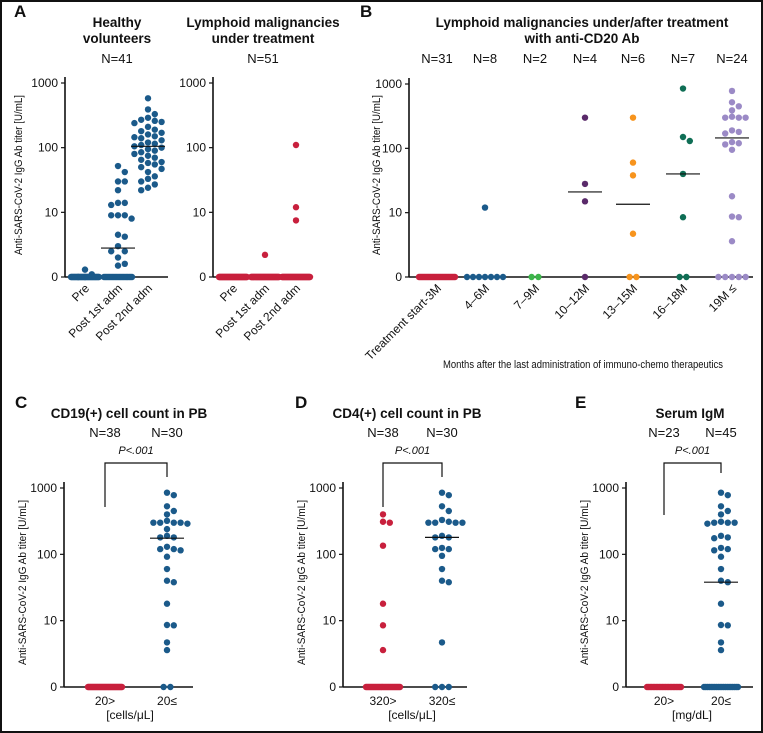 The height and width of the screenshot is (733, 763). I want to click on x-tick-label: 20≤, so click(167, 701).